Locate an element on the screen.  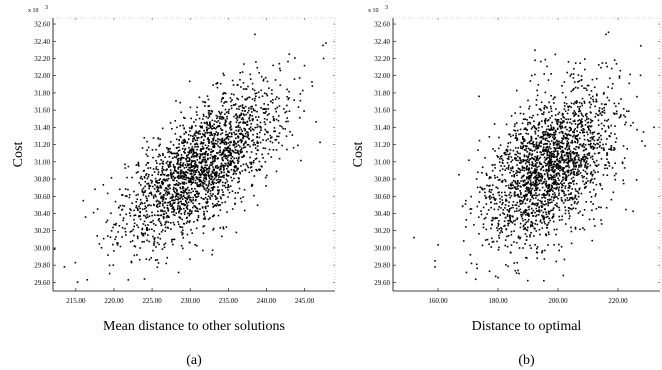
x-tick-label: 245.00 is located at coordinates (305, 301).